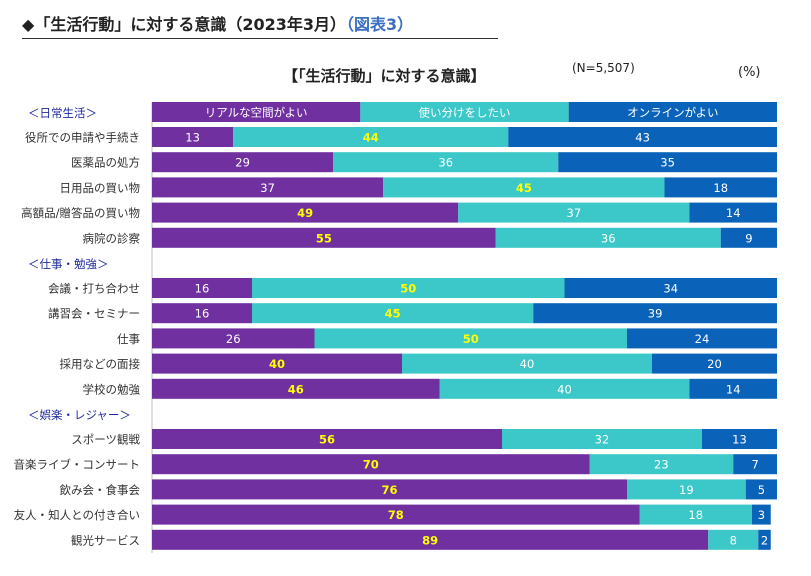  I want to click on legend-label: リアルな空間がよい, so click(256, 113).